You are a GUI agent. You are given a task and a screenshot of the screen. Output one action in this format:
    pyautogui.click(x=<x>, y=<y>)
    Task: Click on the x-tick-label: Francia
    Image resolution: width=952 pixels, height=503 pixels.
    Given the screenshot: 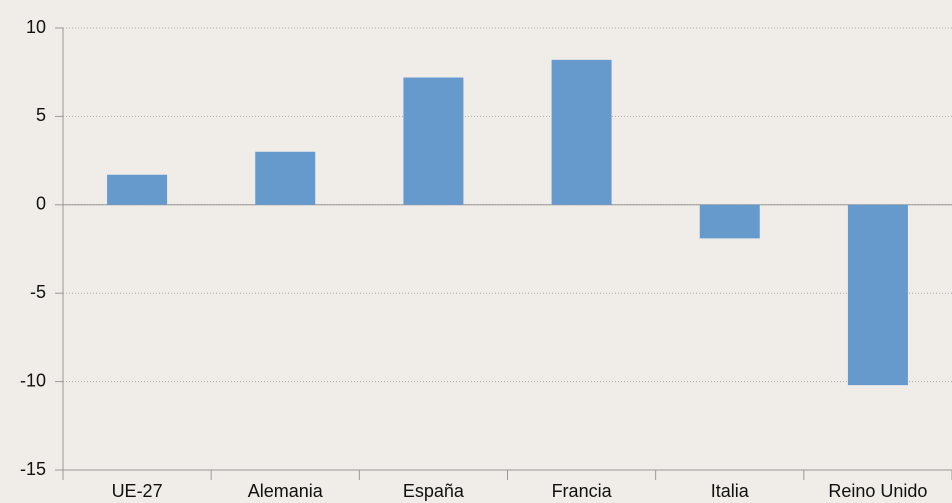 What is the action you would take?
    pyautogui.click(x=582, y=491)
    